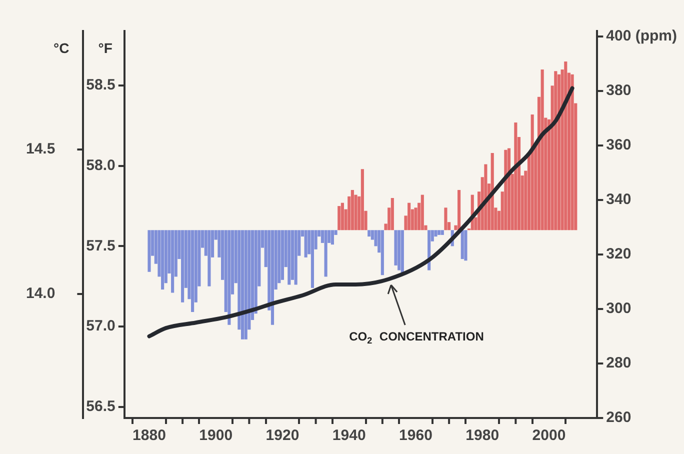  Describe the element at coordinates (41, 149) in the screenshot. I see `y3-tick-label: 14.5` at that location.